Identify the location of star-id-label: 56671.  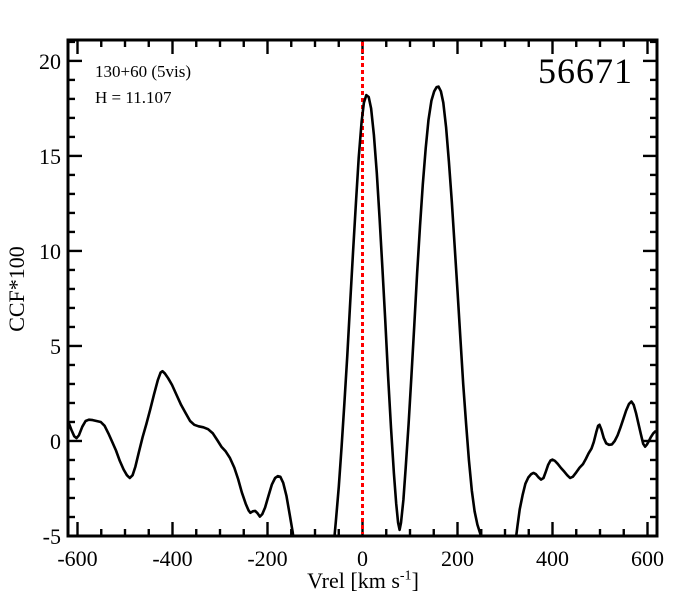
(585, 71).